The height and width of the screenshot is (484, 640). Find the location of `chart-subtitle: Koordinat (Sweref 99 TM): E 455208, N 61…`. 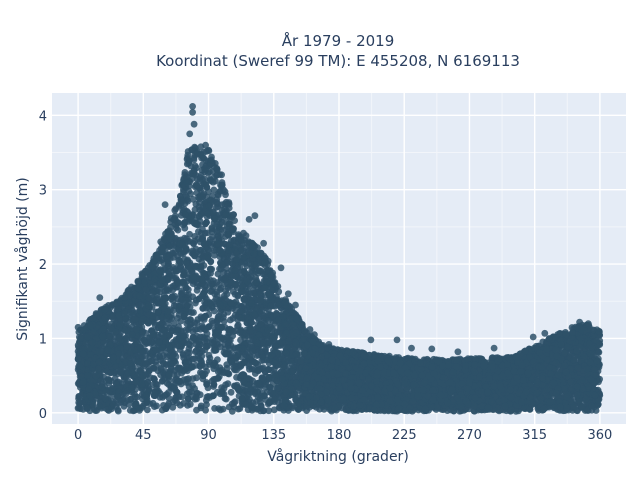

chart-subtitle: Koordinat (Sweref 99 TM): E 455208, N 61… is located at coordinates (338, 61).